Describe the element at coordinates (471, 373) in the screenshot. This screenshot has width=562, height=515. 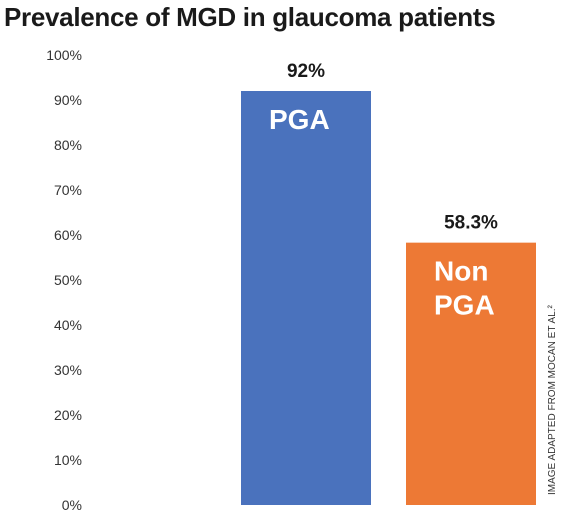
I see `bar-non-pga` at that location.